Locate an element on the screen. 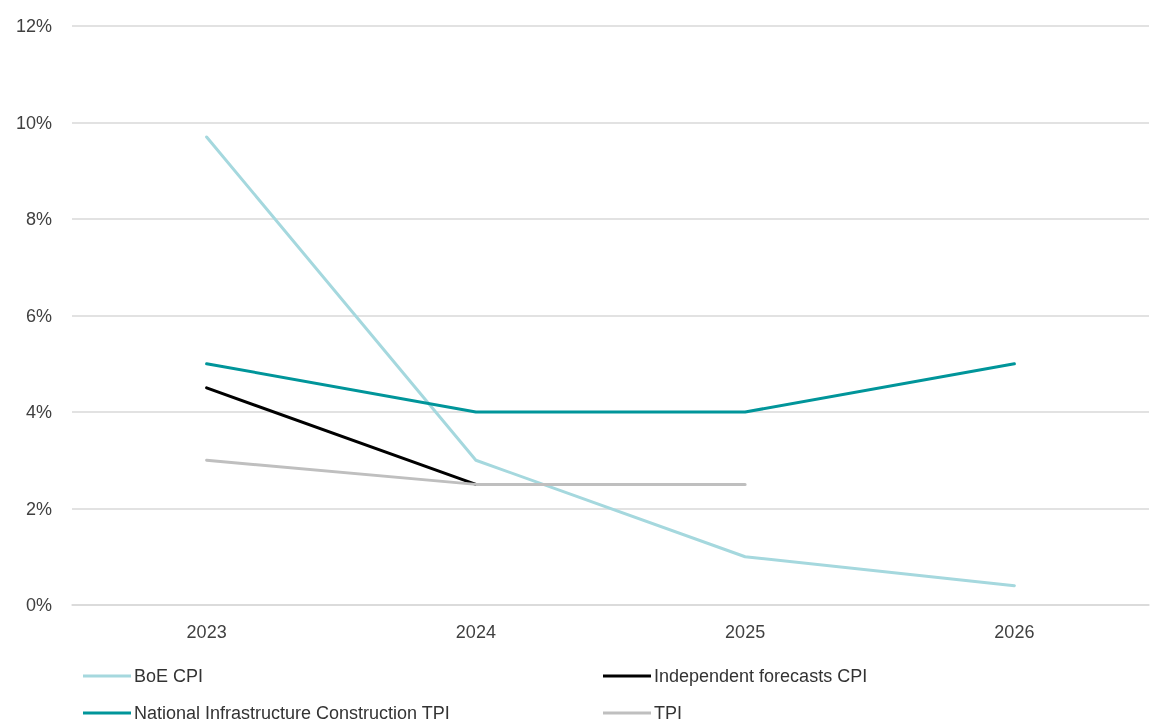 This screenshot has height=726, width=1157. y-tick-label: 0% is located at coordinates (38, 605).